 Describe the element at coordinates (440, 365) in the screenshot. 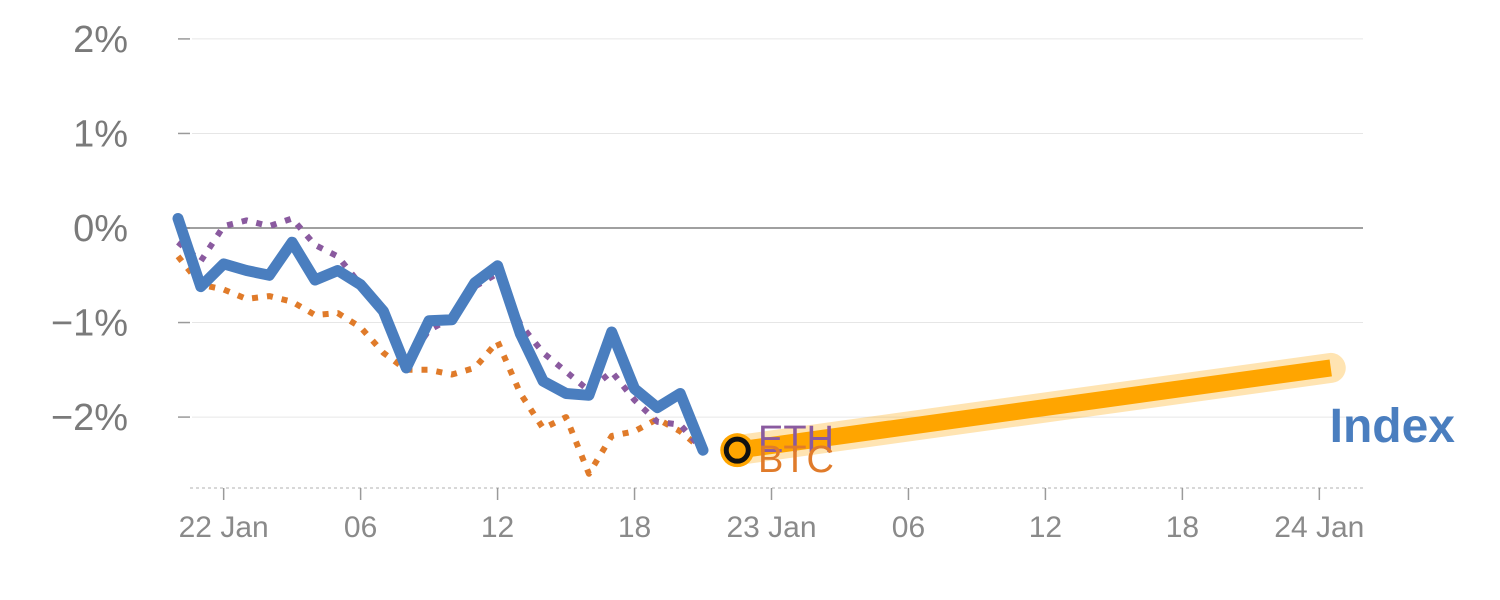

I see `series-line-btc` at that location.